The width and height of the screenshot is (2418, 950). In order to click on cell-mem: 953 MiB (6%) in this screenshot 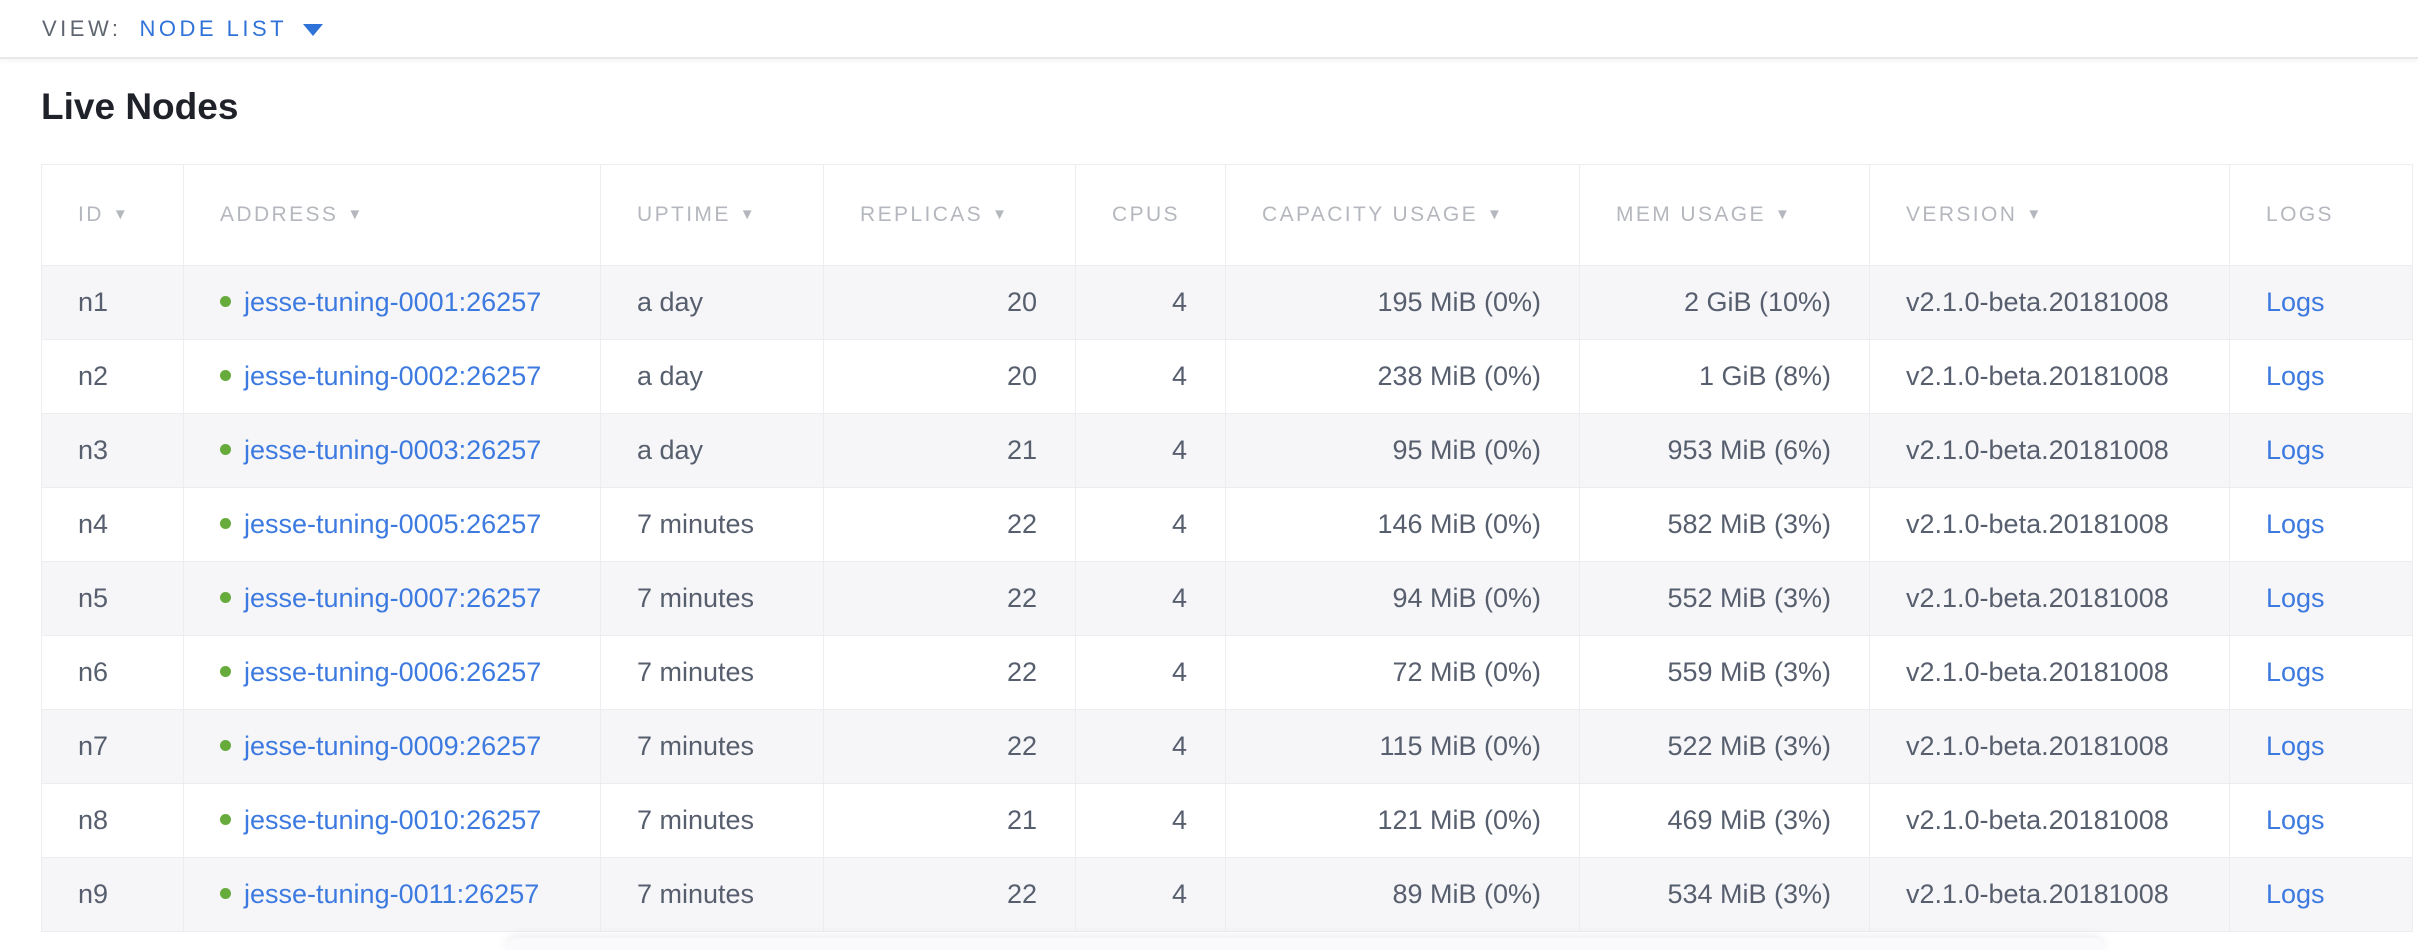, I will do `click(1724, 450)`.